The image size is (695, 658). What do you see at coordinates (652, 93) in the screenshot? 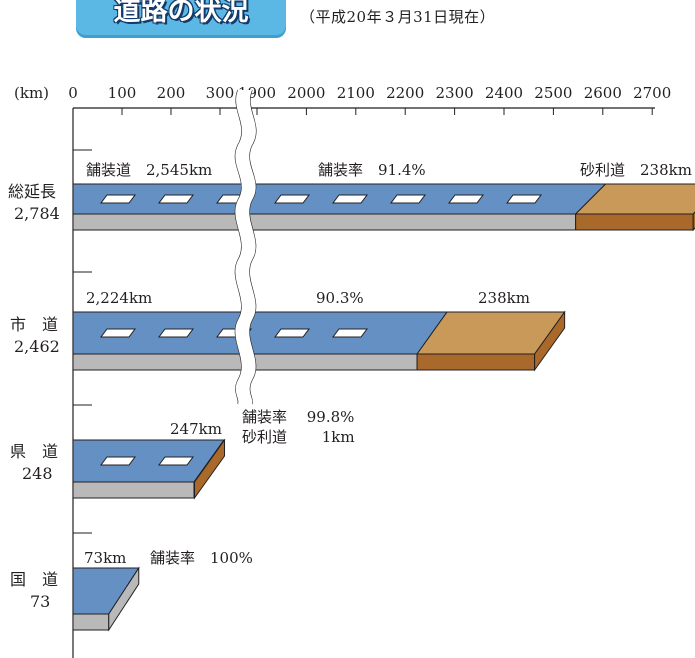
I see `x-tick-label: 2700` at bounding box center [652, 93].